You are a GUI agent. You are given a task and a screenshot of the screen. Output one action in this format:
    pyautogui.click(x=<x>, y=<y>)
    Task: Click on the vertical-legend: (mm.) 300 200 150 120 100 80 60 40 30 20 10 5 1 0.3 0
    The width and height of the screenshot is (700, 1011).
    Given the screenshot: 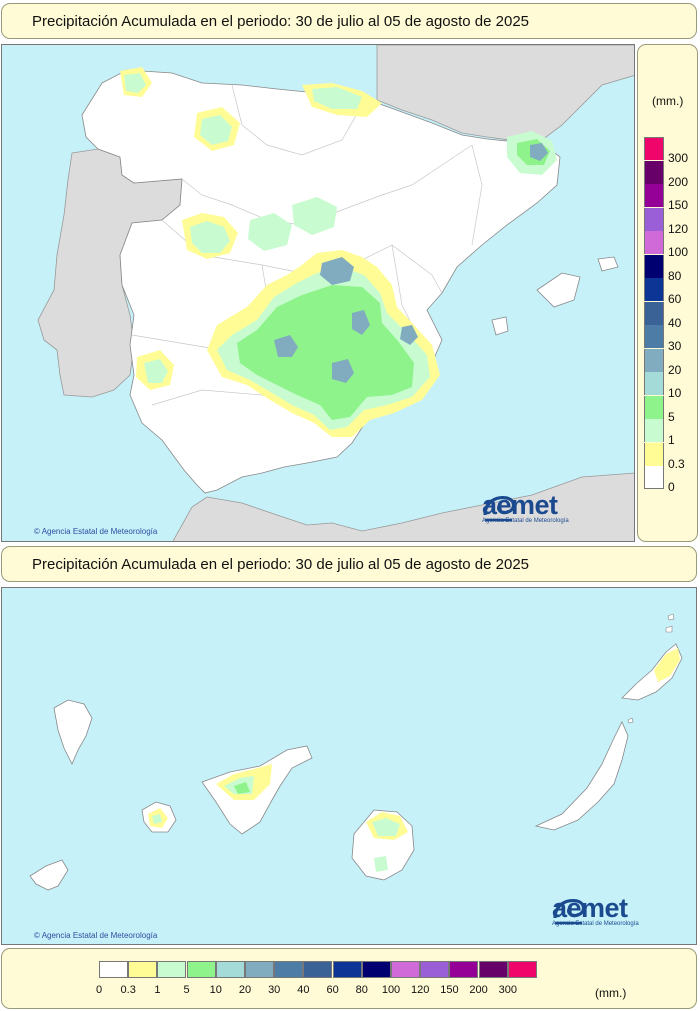 What is the action you would take?
    pyautogui.click(x=667, y=293)
    